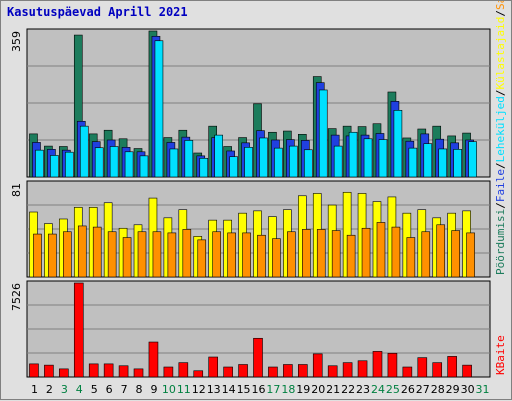 The image size is (512, 401). What do you see at coordinates (428, 160) in the screenshot?
I see `bar-top-Leheküljed-27` at bounding box center [428, 160].